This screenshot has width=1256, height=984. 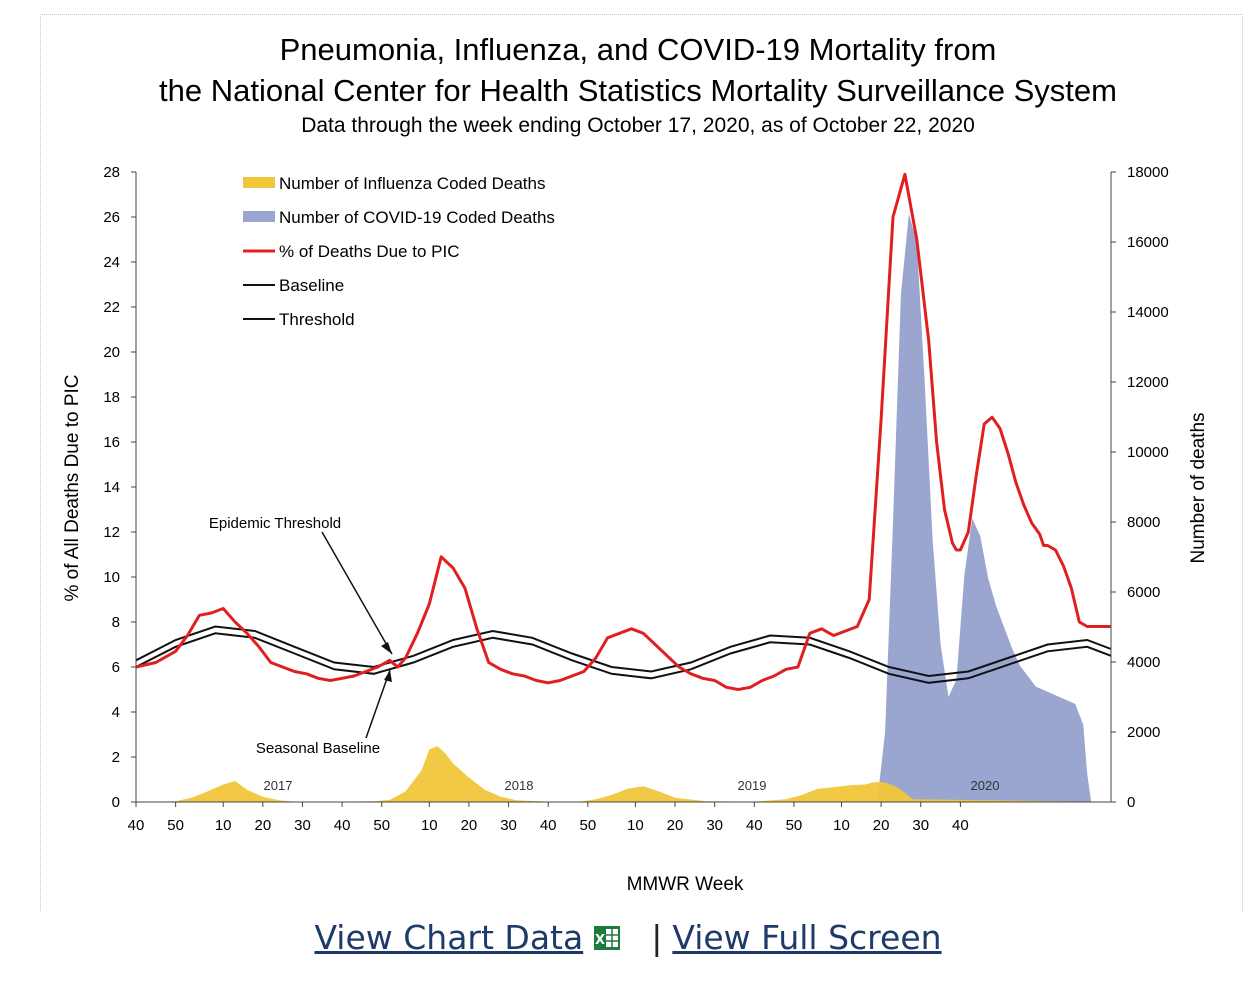 What do you see at coordinates (72, 487) in the screenshot?
I see `y-axis-label-left: % of All Deaths Due to PIC` at bounding box center [72, 487].